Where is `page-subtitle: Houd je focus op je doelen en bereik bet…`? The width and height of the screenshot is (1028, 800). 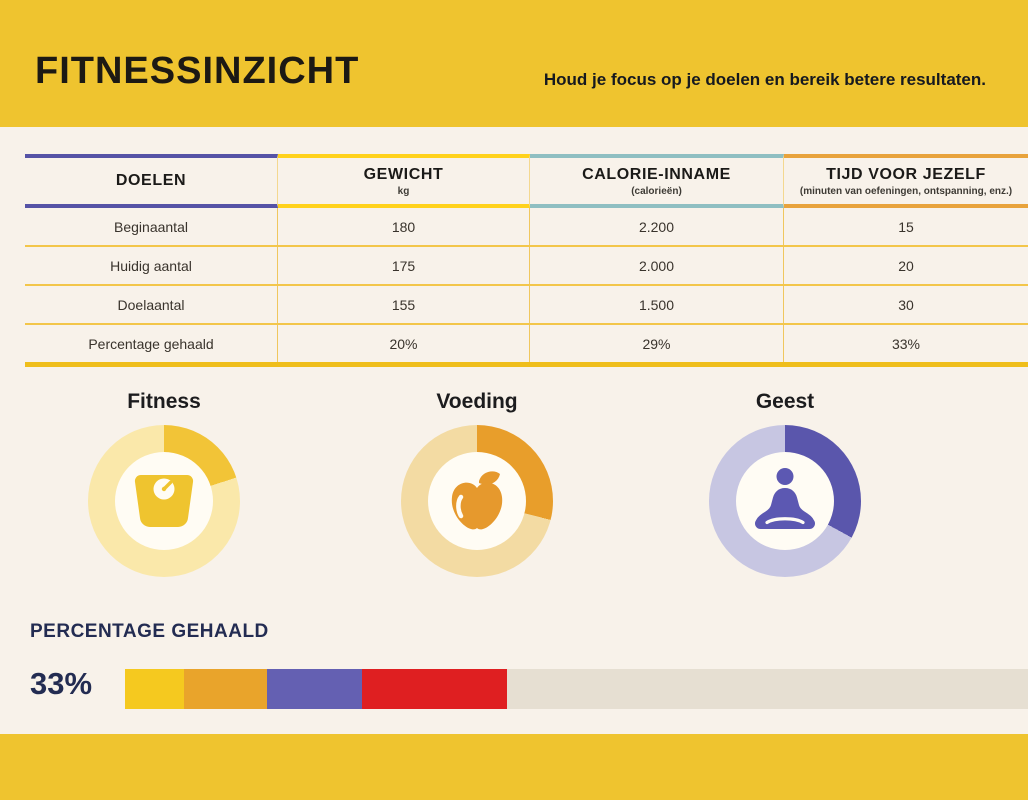 page-subtitle: Houd je focus op je doelen en bereik bet… is located at coordinates (764, 79).